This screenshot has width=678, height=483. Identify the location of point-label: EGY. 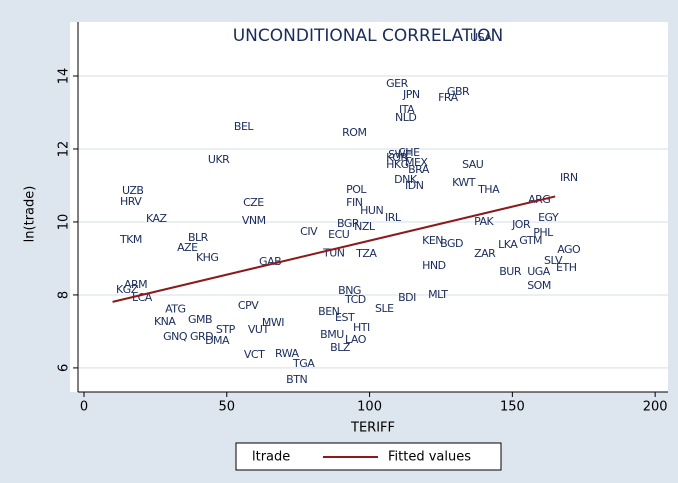
(548, 217).